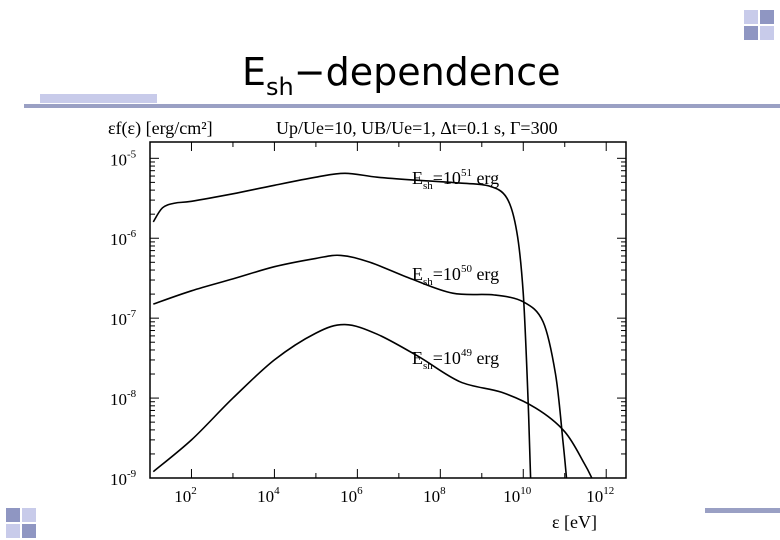  I want to click on chart-params: Up/Ue=10, UB/Ue=1, Δt=0.1 s, Γ=300, so click(417, 128).